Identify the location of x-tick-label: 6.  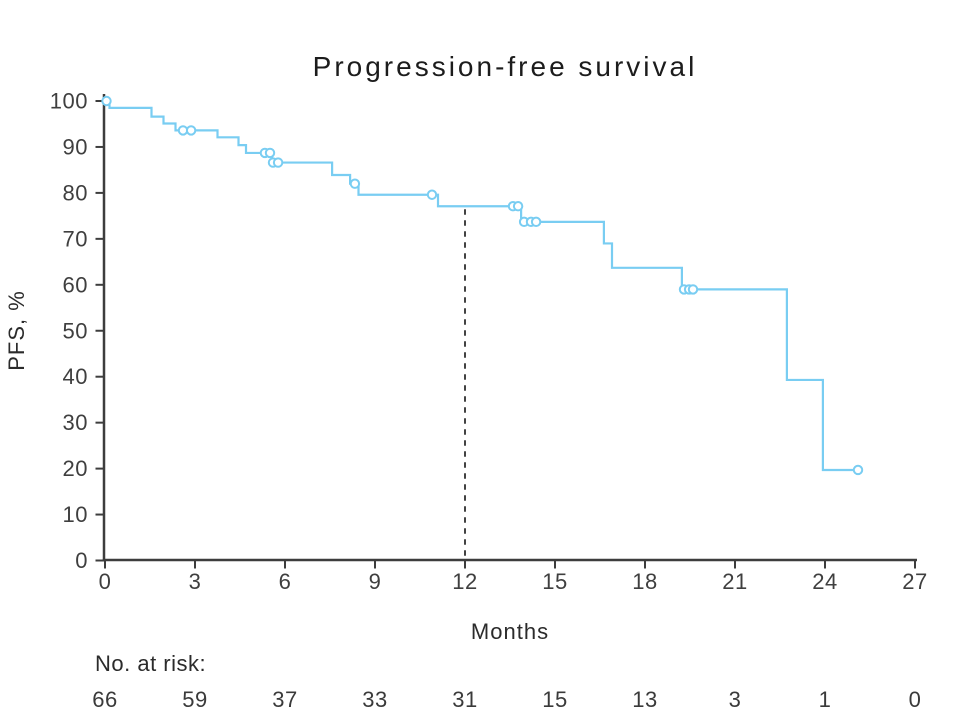
(285, 581).